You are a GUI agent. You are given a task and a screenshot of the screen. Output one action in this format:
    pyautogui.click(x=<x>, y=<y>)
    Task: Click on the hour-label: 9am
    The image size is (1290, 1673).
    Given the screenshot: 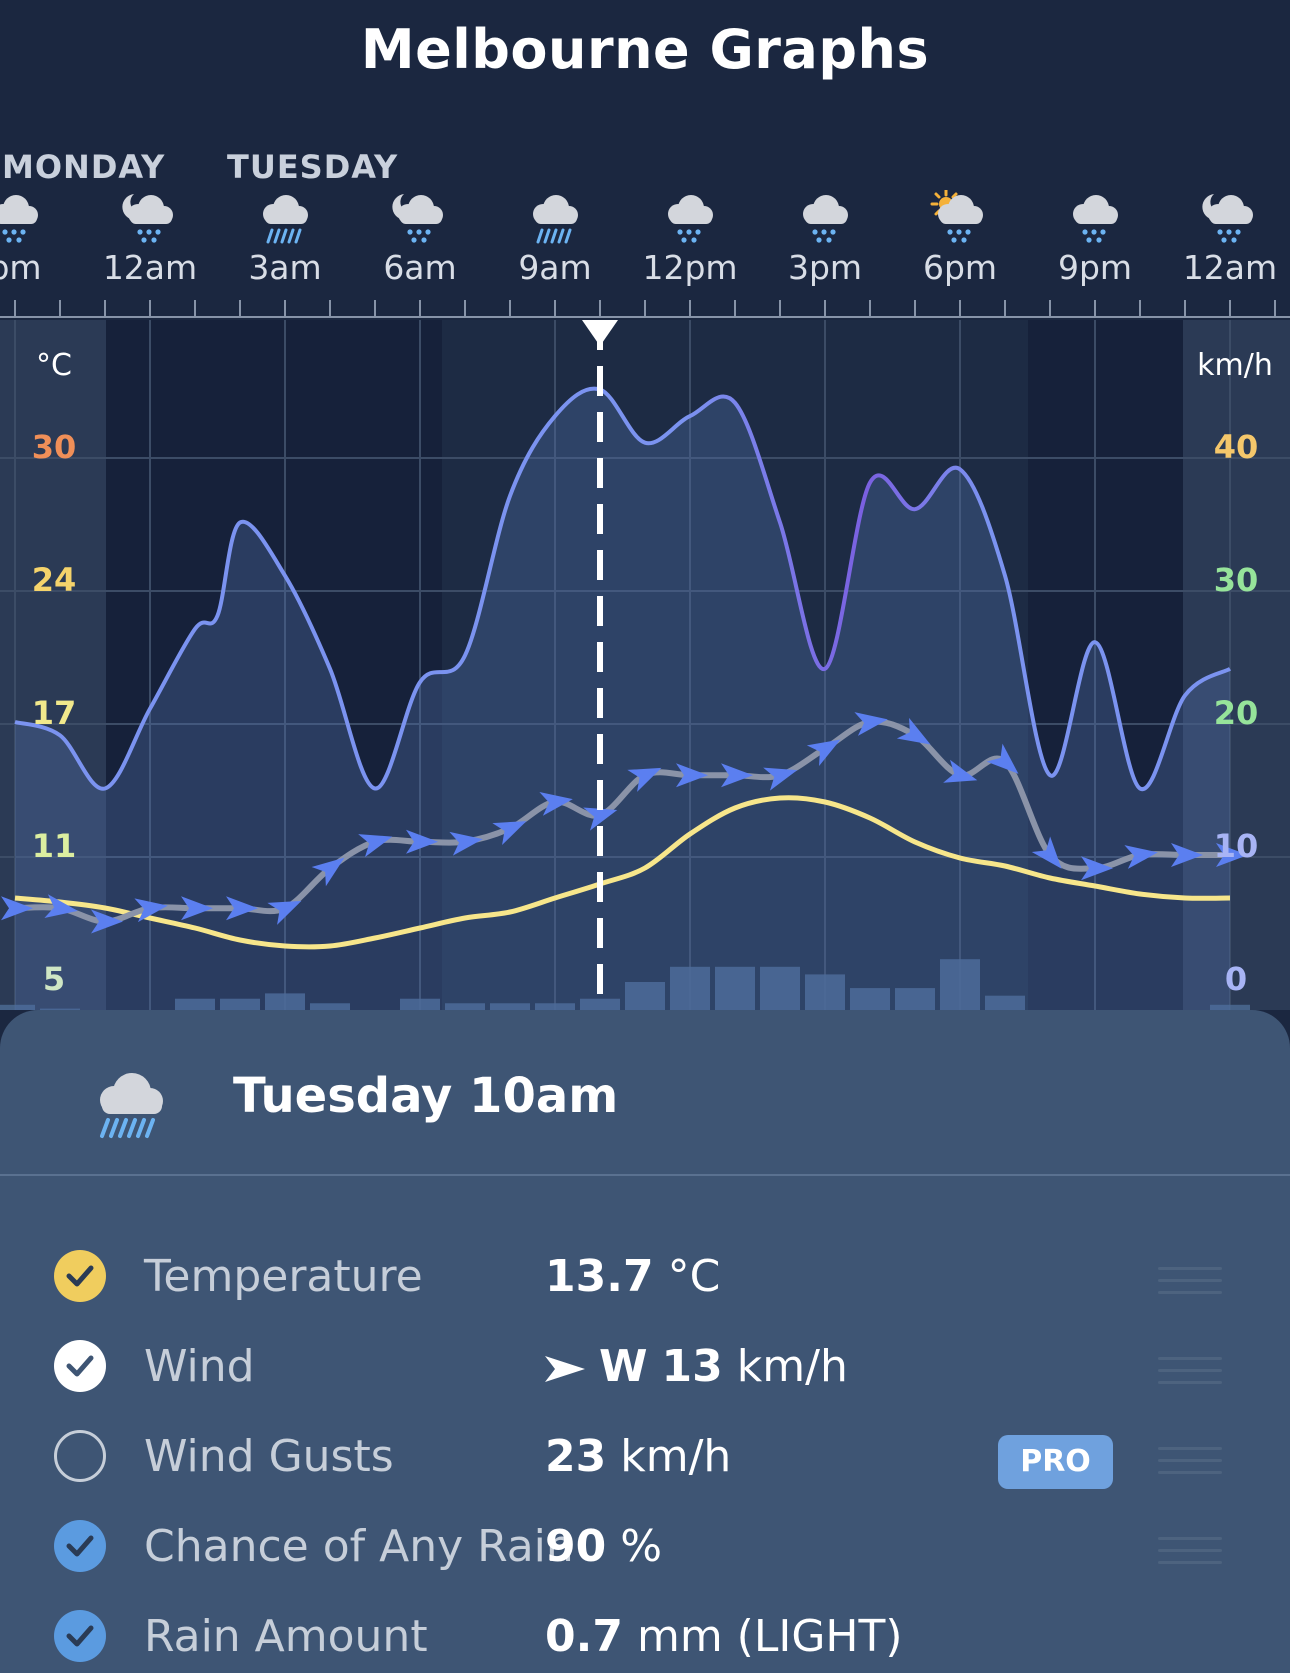 What is the action you would take?
    pyautogui.click(x=555, y=267)
    